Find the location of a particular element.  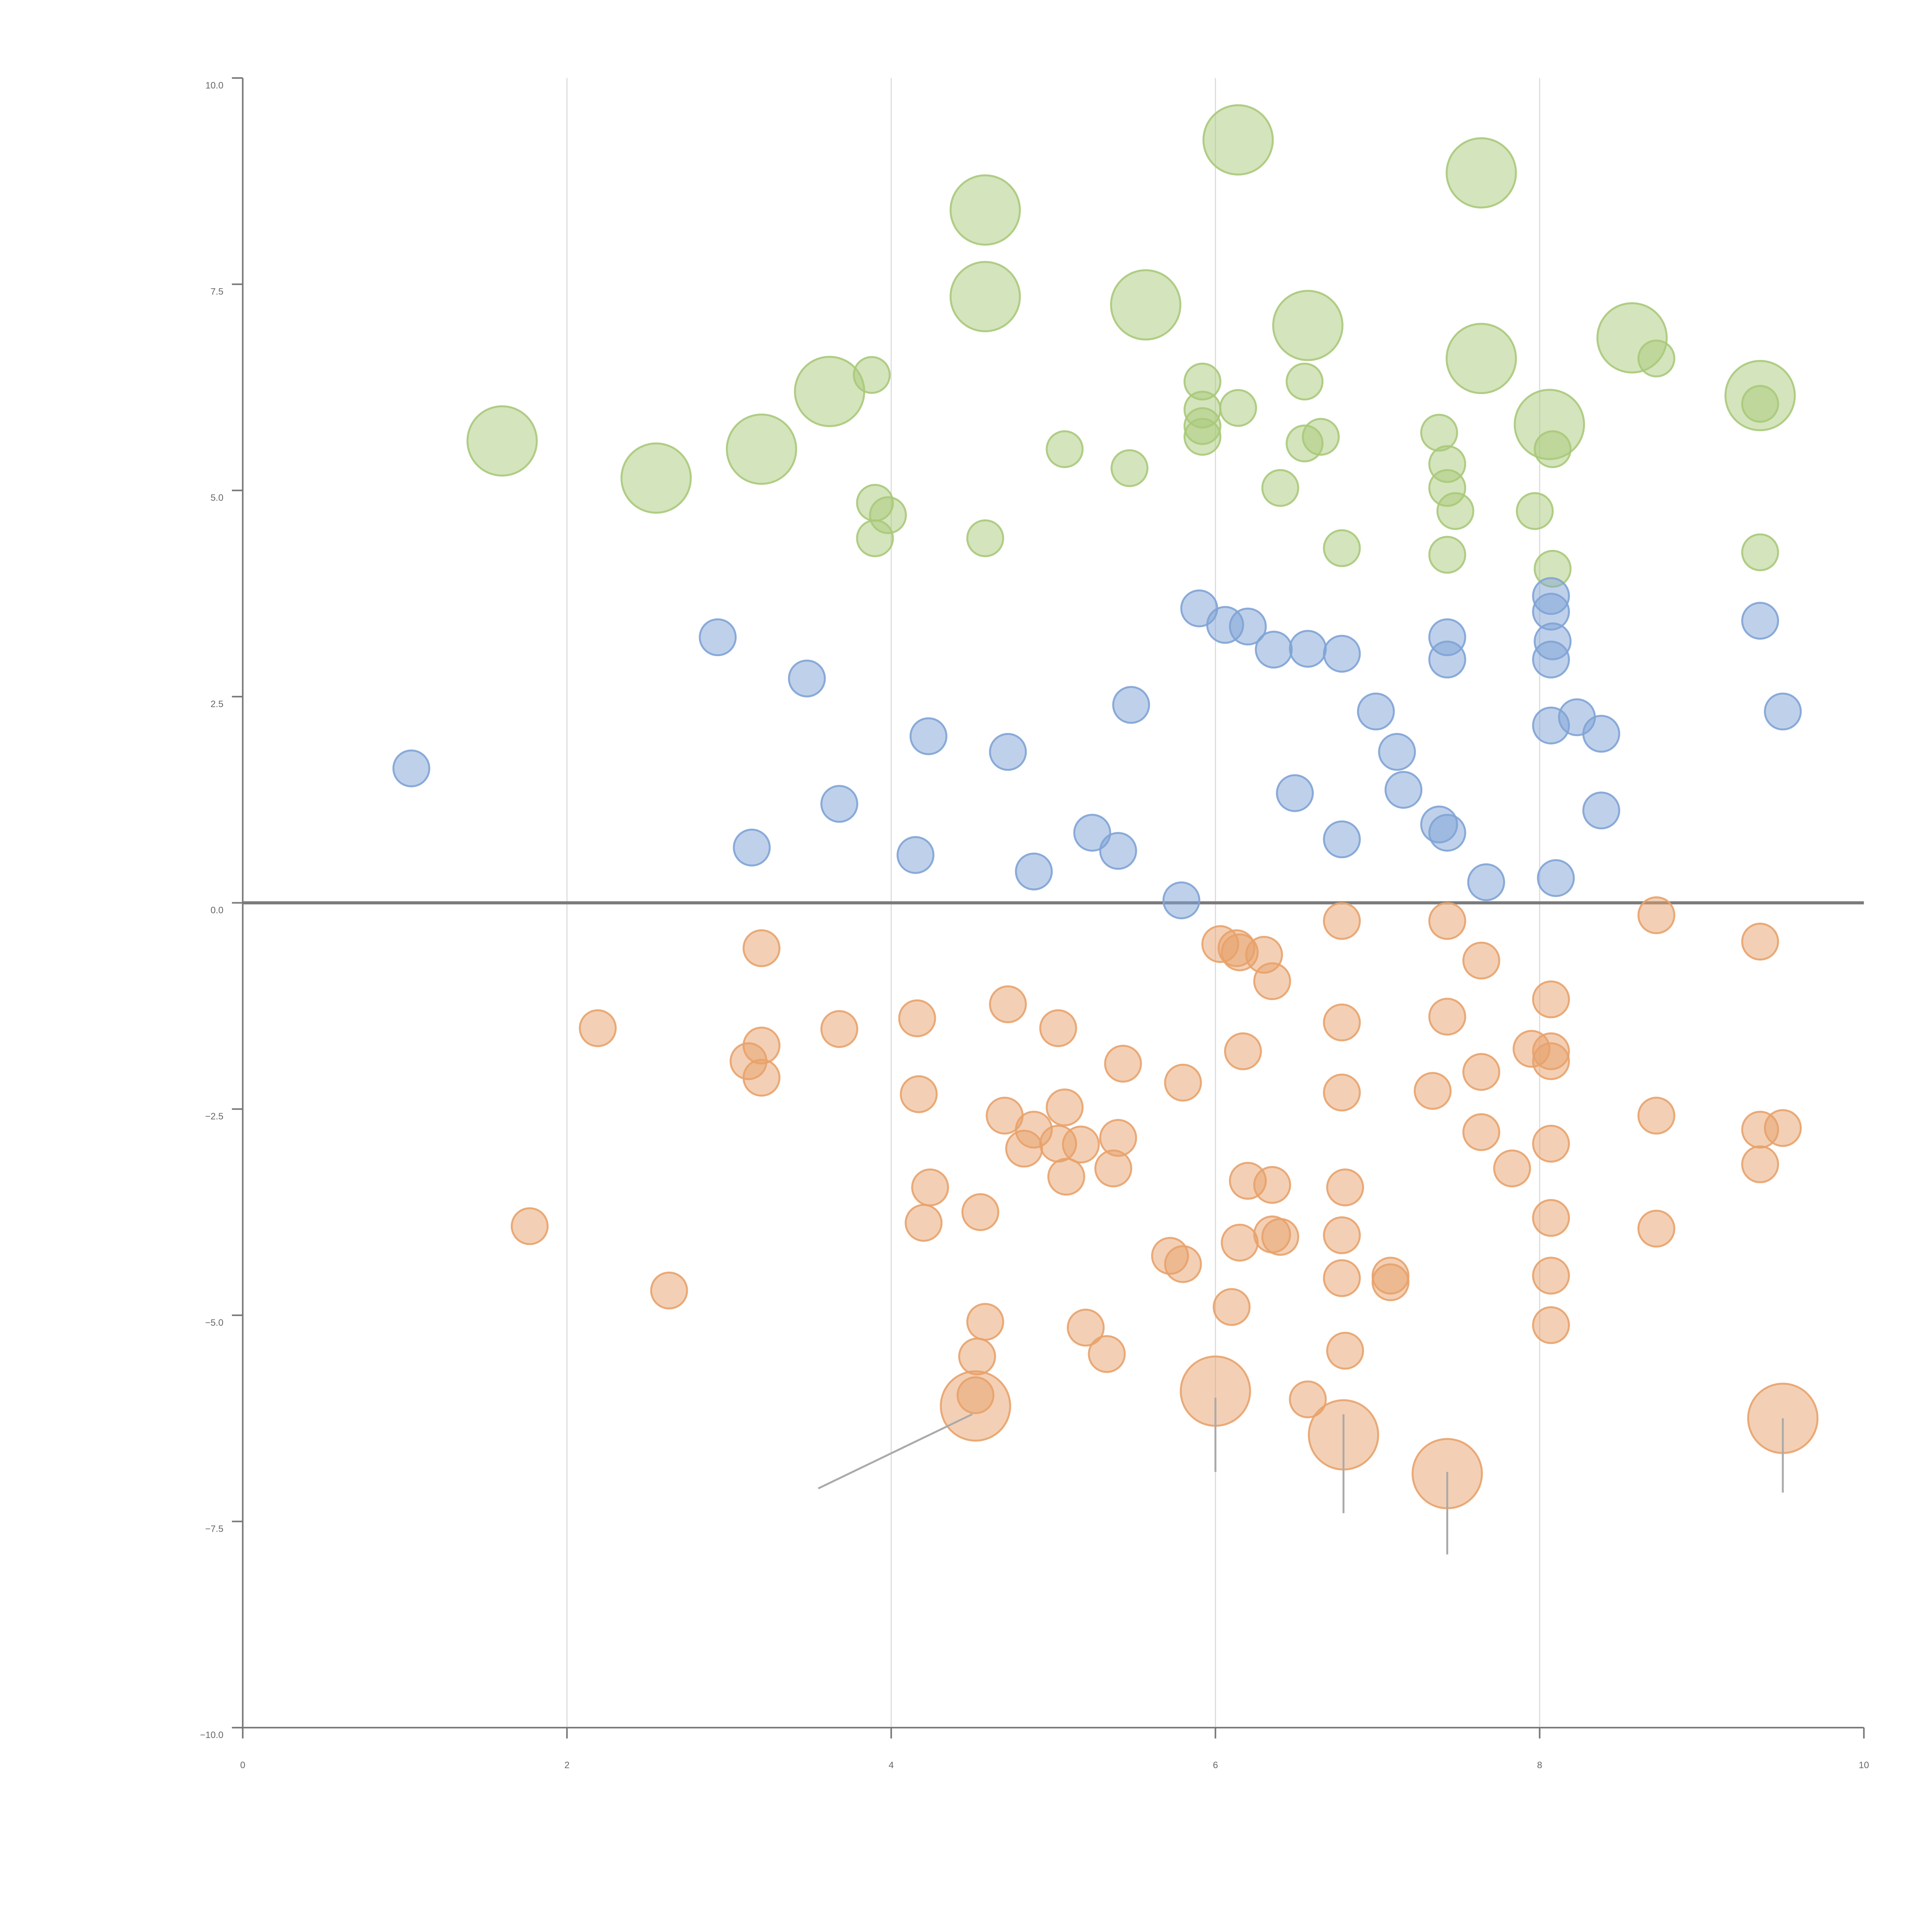

y-tick-label: −10.0 is located at coordinates (212, 1735).